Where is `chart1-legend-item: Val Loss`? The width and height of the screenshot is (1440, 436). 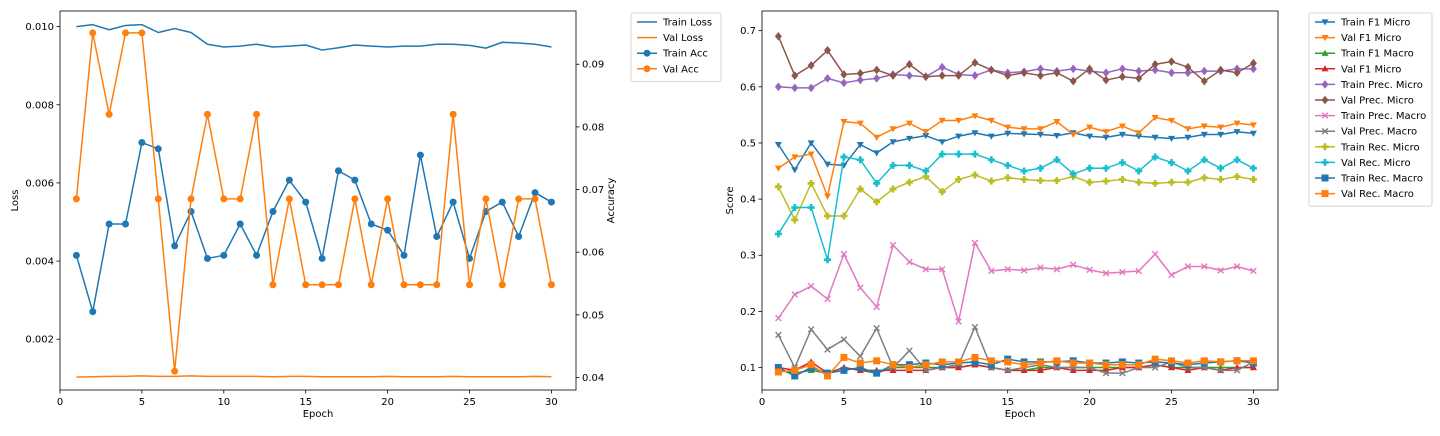 chart1-legend-item: Val Loss is located at coordinates (670, 38).